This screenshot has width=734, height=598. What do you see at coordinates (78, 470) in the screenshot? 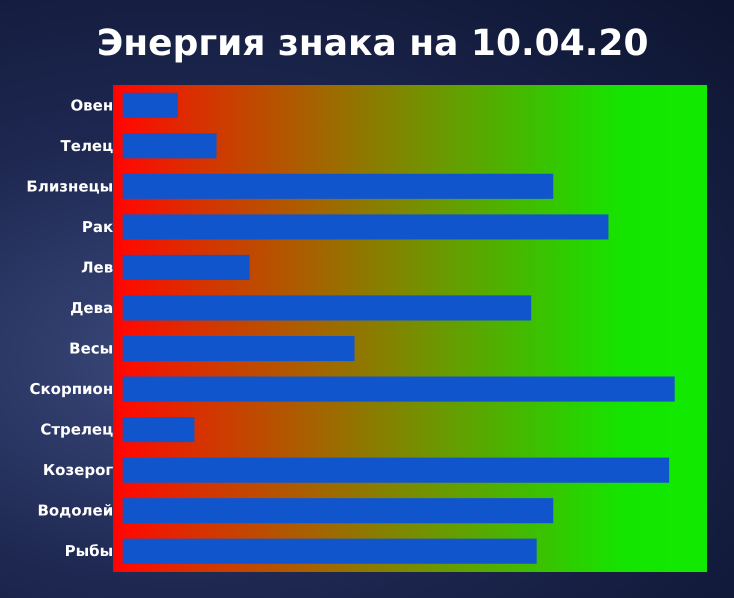
I see `y-tick-label: Козерог` at bounding box center [78, 470].